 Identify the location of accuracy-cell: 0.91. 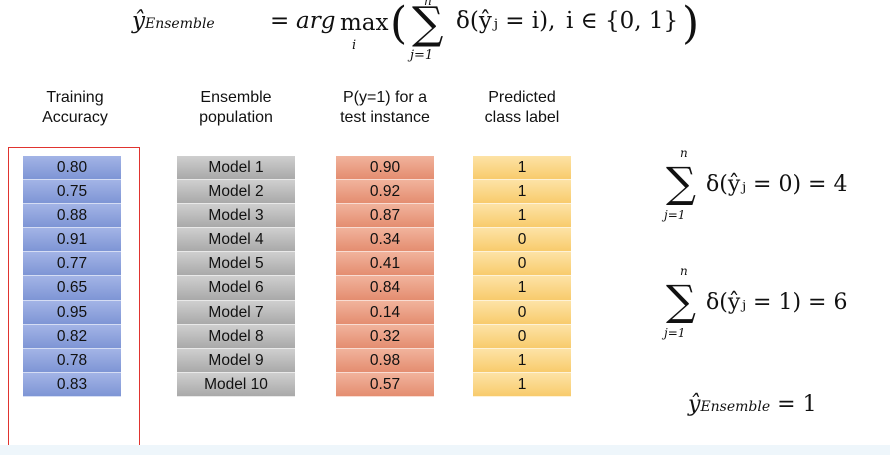
(72, 240).